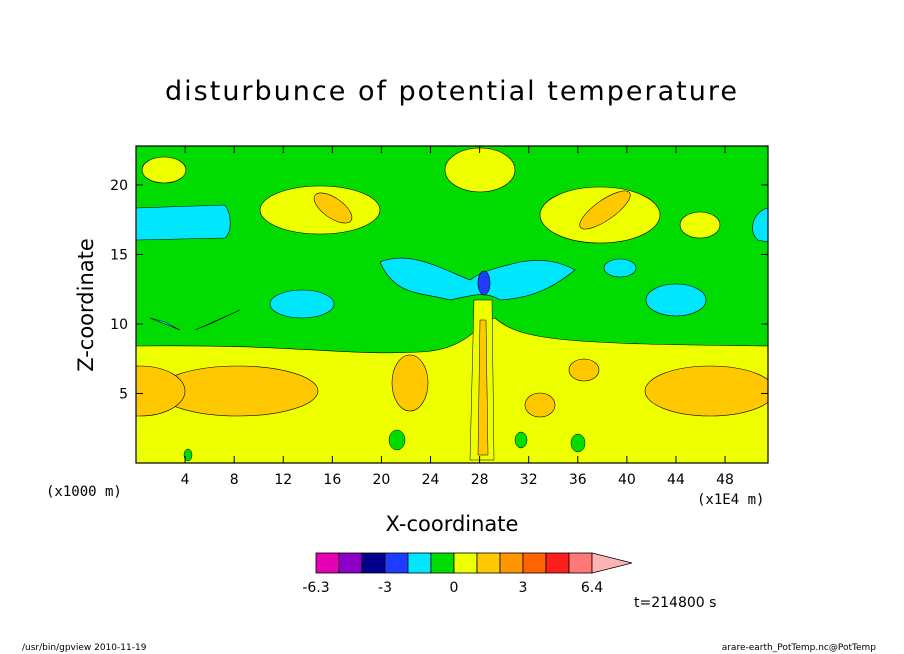  Describe the element at coordinates (676, 480) in the screenshot. I see `x-tick-label: 44` at that location.